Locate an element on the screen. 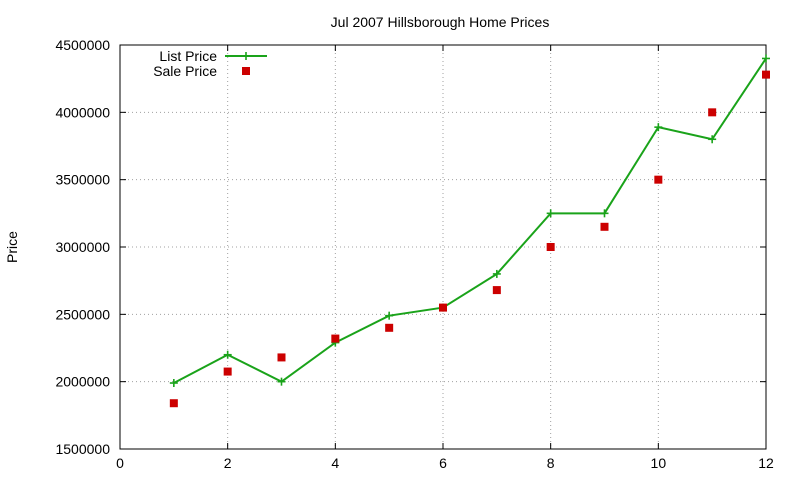 Image resolution: width=800 pixels, height=480 pixels. x-tick-label: 12 is located at coordinates (766, 463).